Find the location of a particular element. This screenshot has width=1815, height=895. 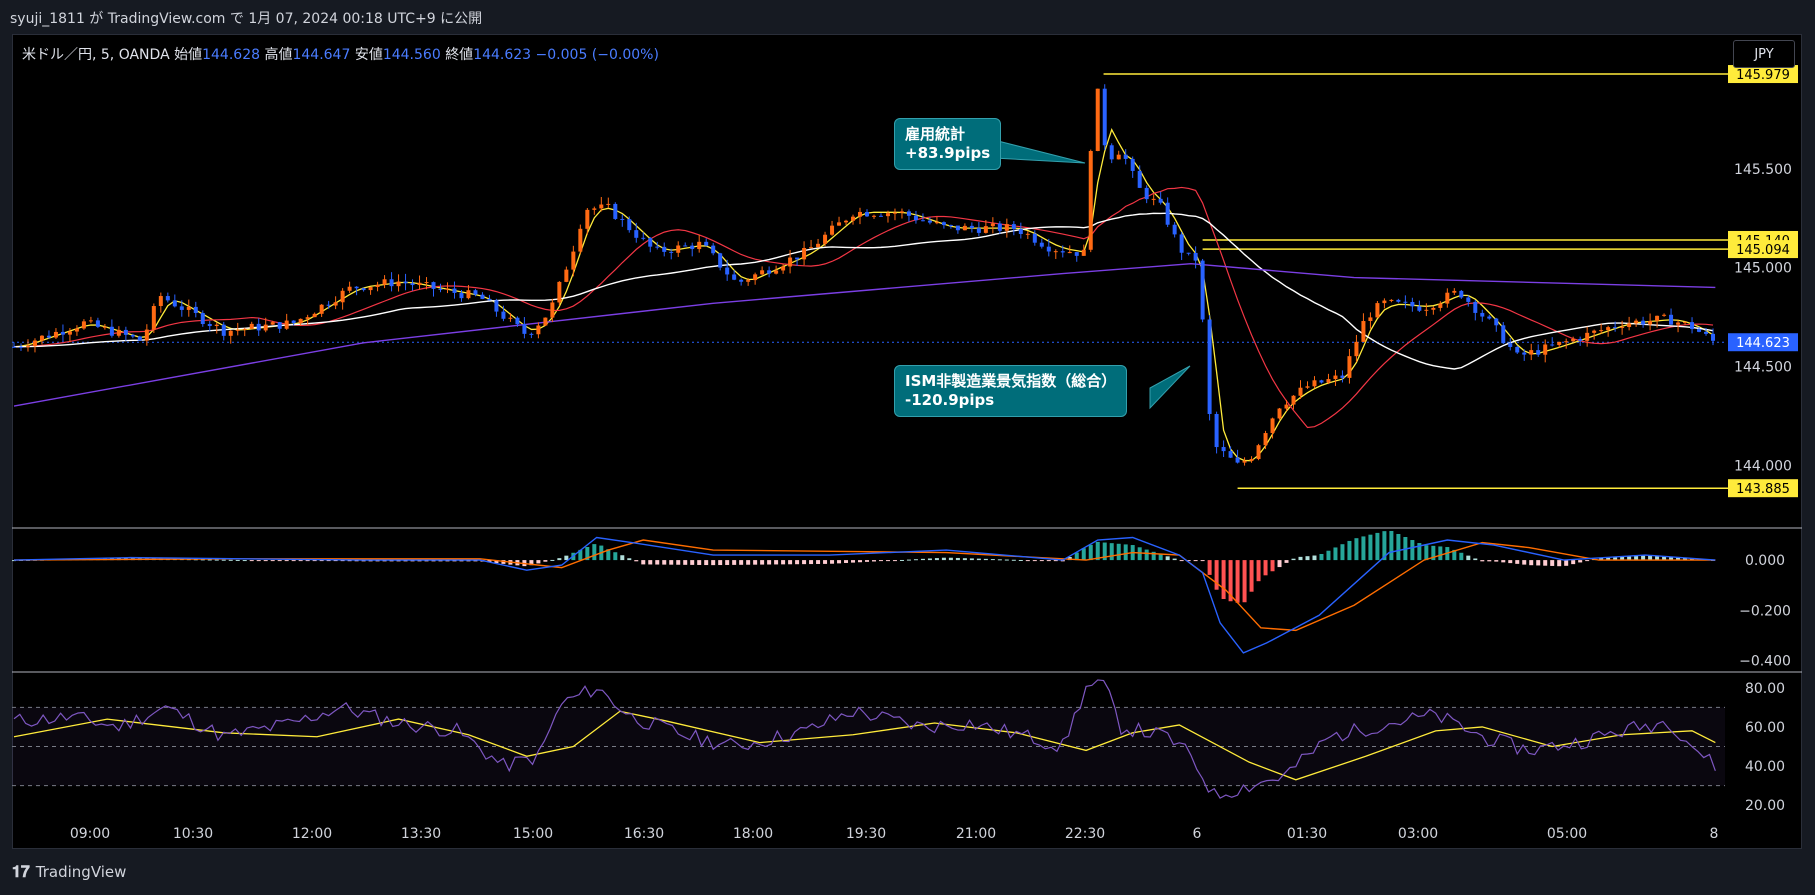

currency-button: JPY is located at coordinates (1764, 54).